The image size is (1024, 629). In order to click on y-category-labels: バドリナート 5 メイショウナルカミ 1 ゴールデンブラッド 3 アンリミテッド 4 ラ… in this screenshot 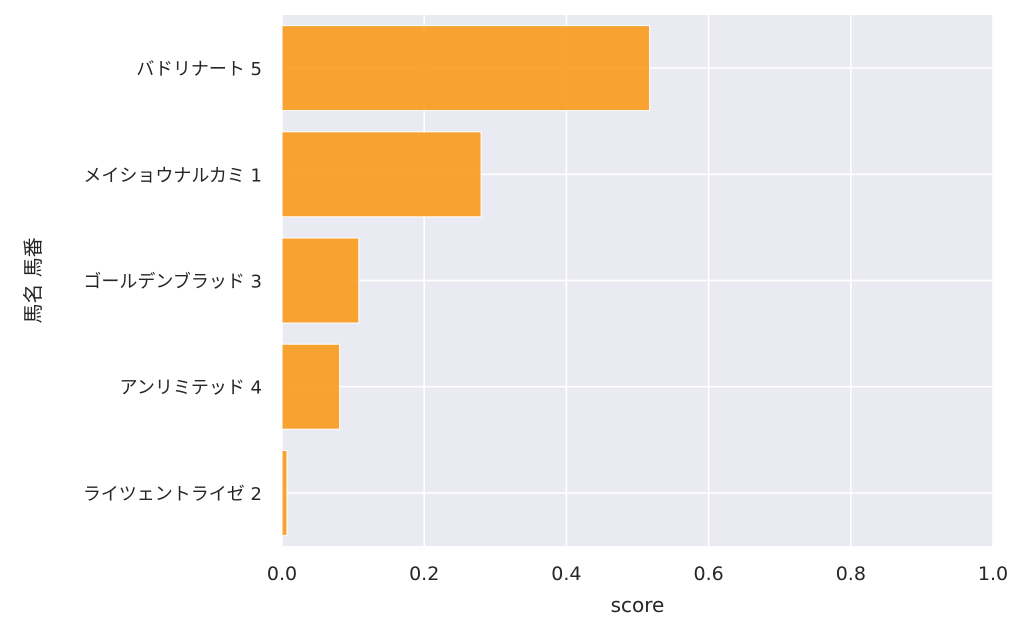, I will do `click(172, 282)`.